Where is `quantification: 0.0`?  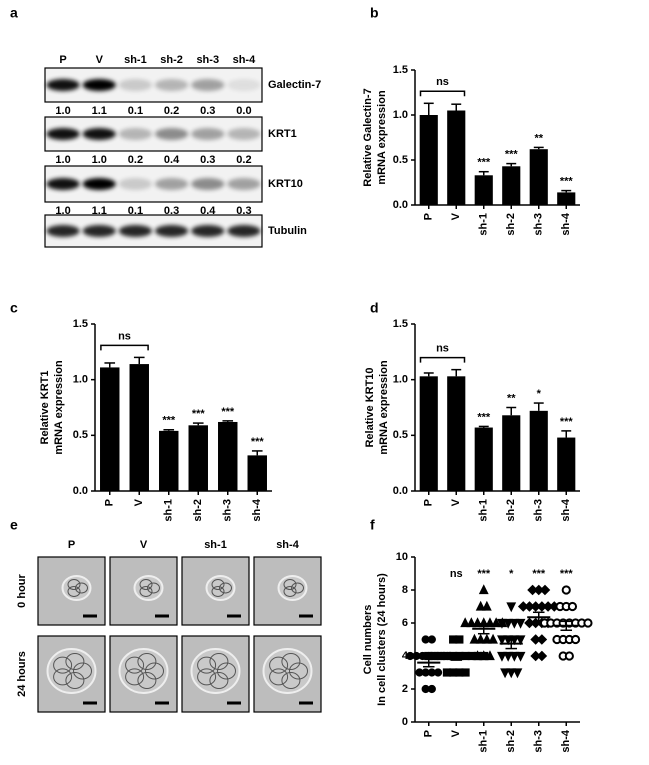 quantification: 0.0 is located at coordinates (243, 111).